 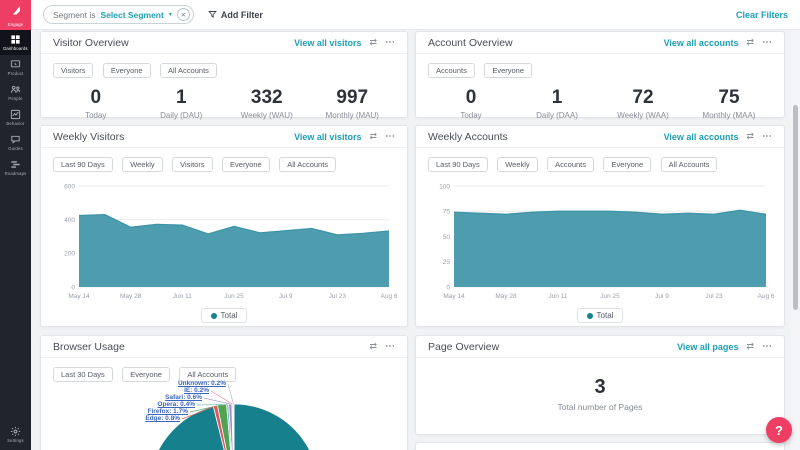 What do you see at coordinates (181, 103) in the screenshot?
I see `stat-dau: 1 Daily (DAU)` at bounding box center [181, 103].